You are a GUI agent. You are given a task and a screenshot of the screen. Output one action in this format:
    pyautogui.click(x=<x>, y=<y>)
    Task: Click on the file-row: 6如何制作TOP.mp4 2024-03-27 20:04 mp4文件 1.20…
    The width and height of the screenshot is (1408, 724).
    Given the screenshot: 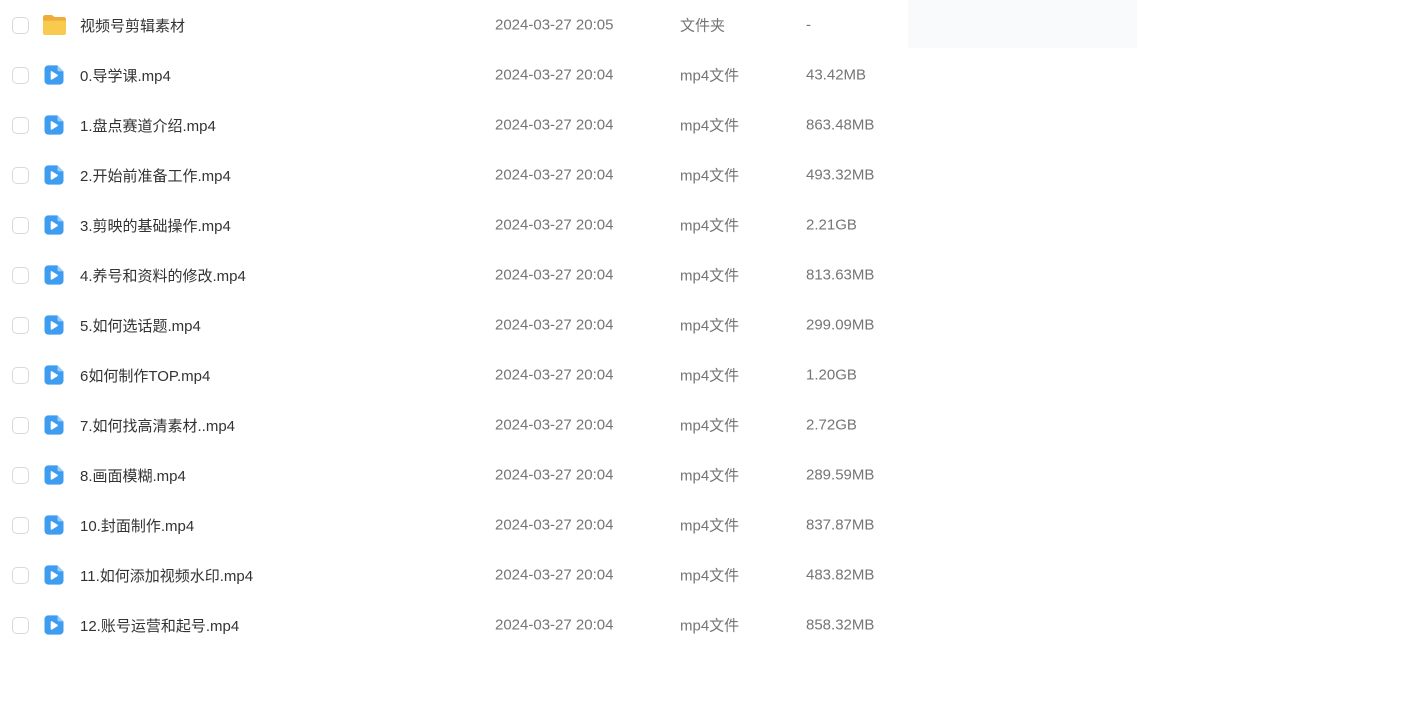 What is the action you would take?
    pyautogui.click(x=704, y=375)
    